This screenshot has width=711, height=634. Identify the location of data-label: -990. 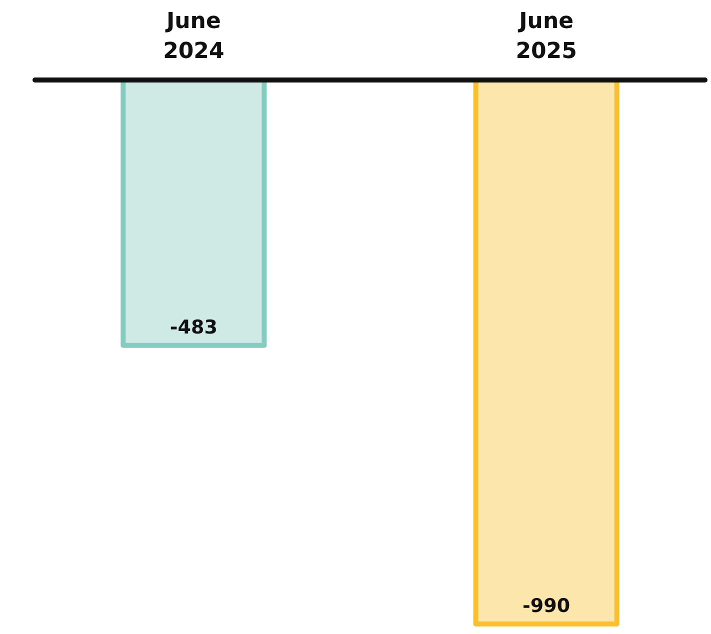
(546, 606).